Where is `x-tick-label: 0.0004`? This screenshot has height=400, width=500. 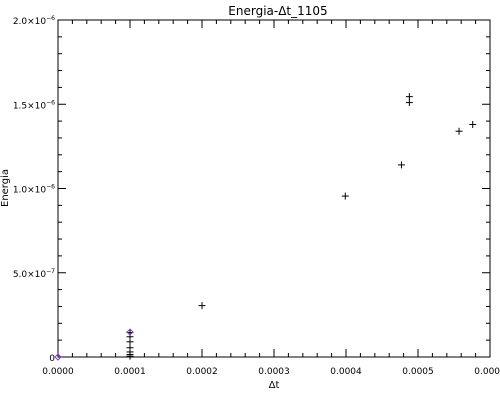
x-tick-label: 0.0004 is located at coordinates (346, 372).